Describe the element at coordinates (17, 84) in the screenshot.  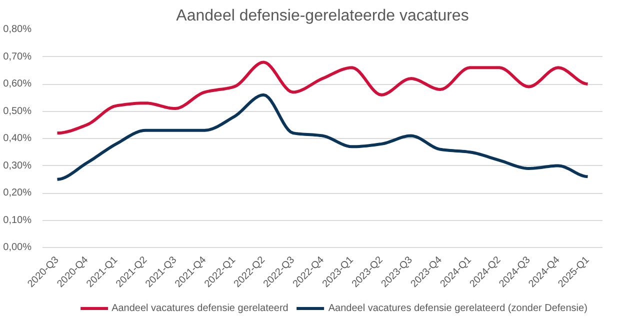
I see `y-tick-label: 0,60%` at that location.